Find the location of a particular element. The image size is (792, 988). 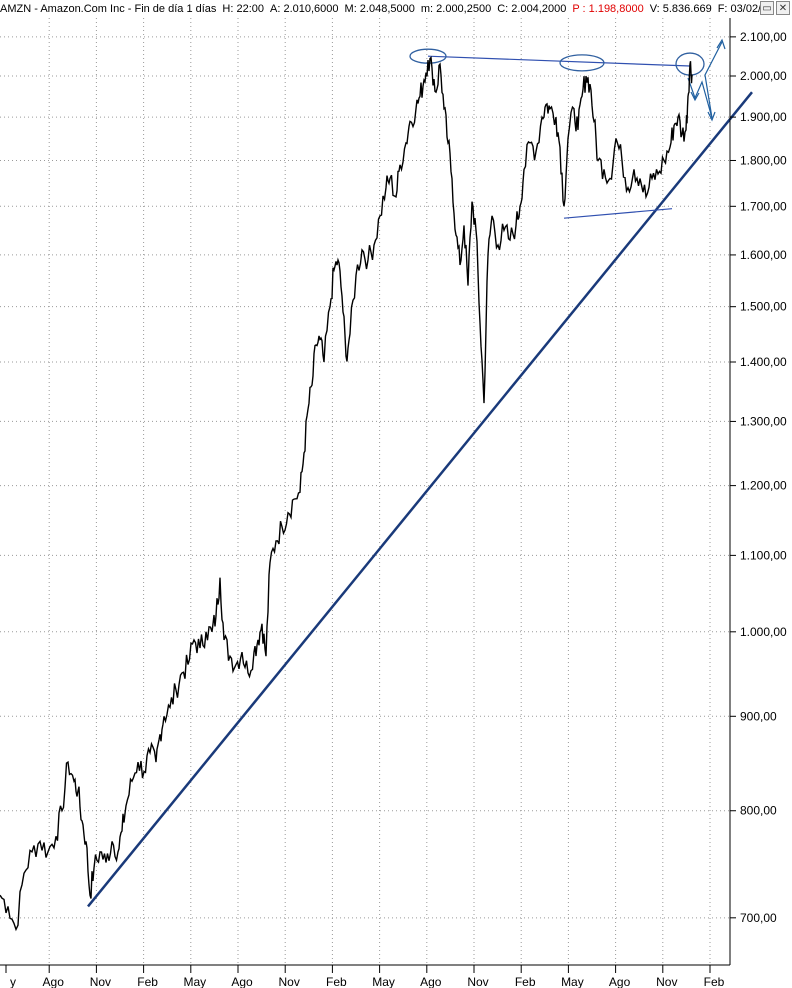

y-tick-label: 1.100,00 is located at coordinates (763, 555).